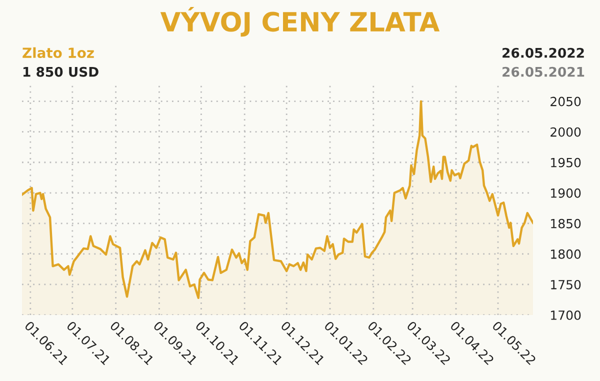 The width and height of the screenshot is (600, 381). I want to click on text: 1 850 USD, so click(60, 71).